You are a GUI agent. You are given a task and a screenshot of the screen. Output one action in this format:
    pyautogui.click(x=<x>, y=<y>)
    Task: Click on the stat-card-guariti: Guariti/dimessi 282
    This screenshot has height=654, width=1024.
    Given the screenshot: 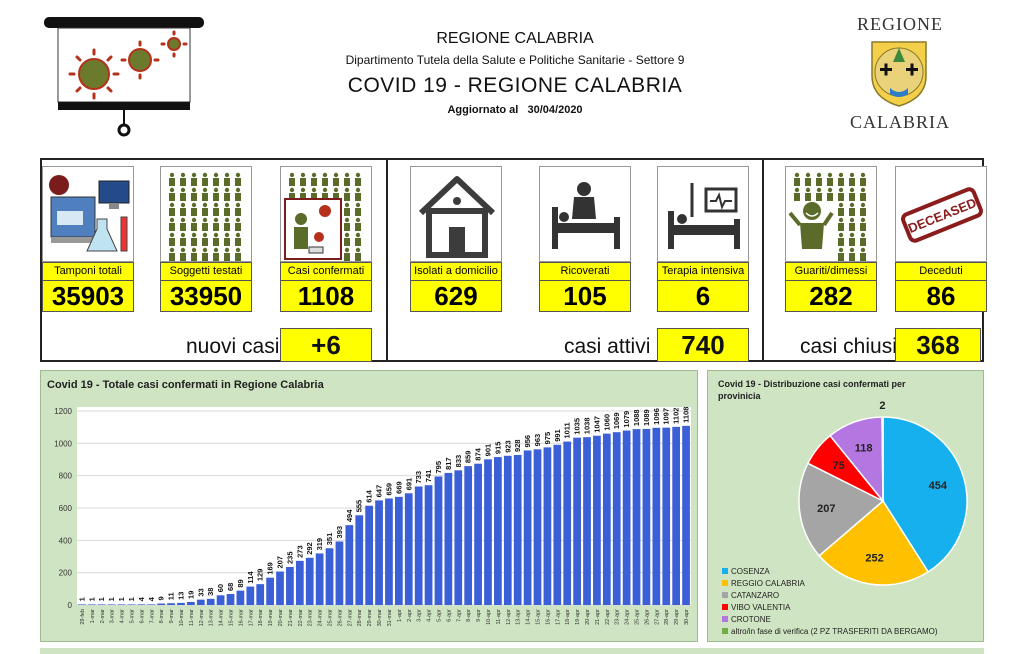 What is the action you would take?
    pyautogui.click(x=831, y=239)
    